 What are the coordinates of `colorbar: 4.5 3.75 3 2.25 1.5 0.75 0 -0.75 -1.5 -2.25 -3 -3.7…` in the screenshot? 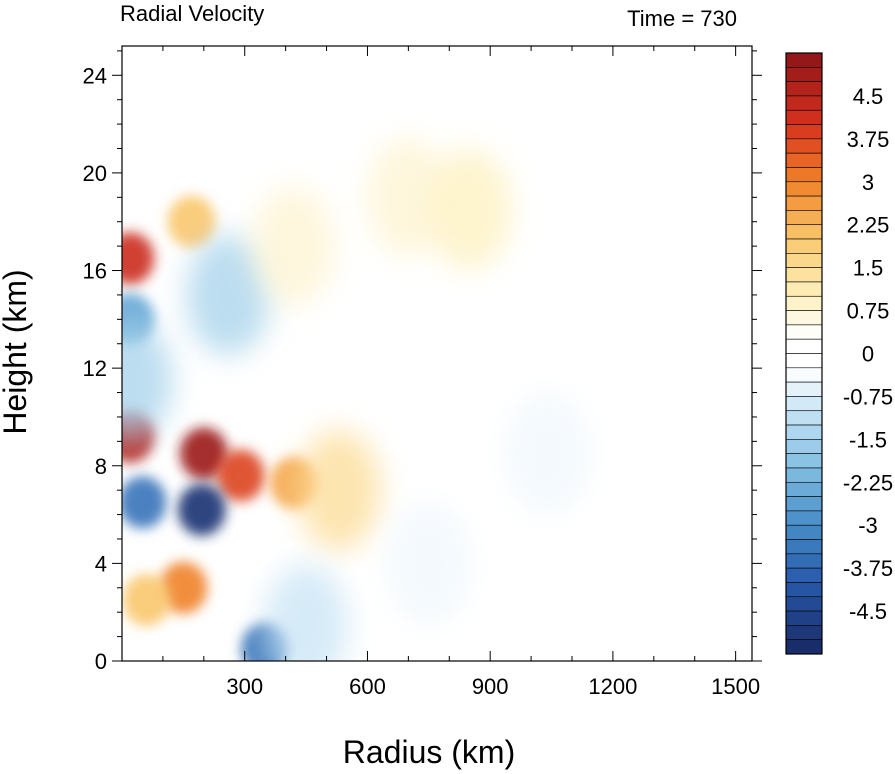 It's located at (839, 353).